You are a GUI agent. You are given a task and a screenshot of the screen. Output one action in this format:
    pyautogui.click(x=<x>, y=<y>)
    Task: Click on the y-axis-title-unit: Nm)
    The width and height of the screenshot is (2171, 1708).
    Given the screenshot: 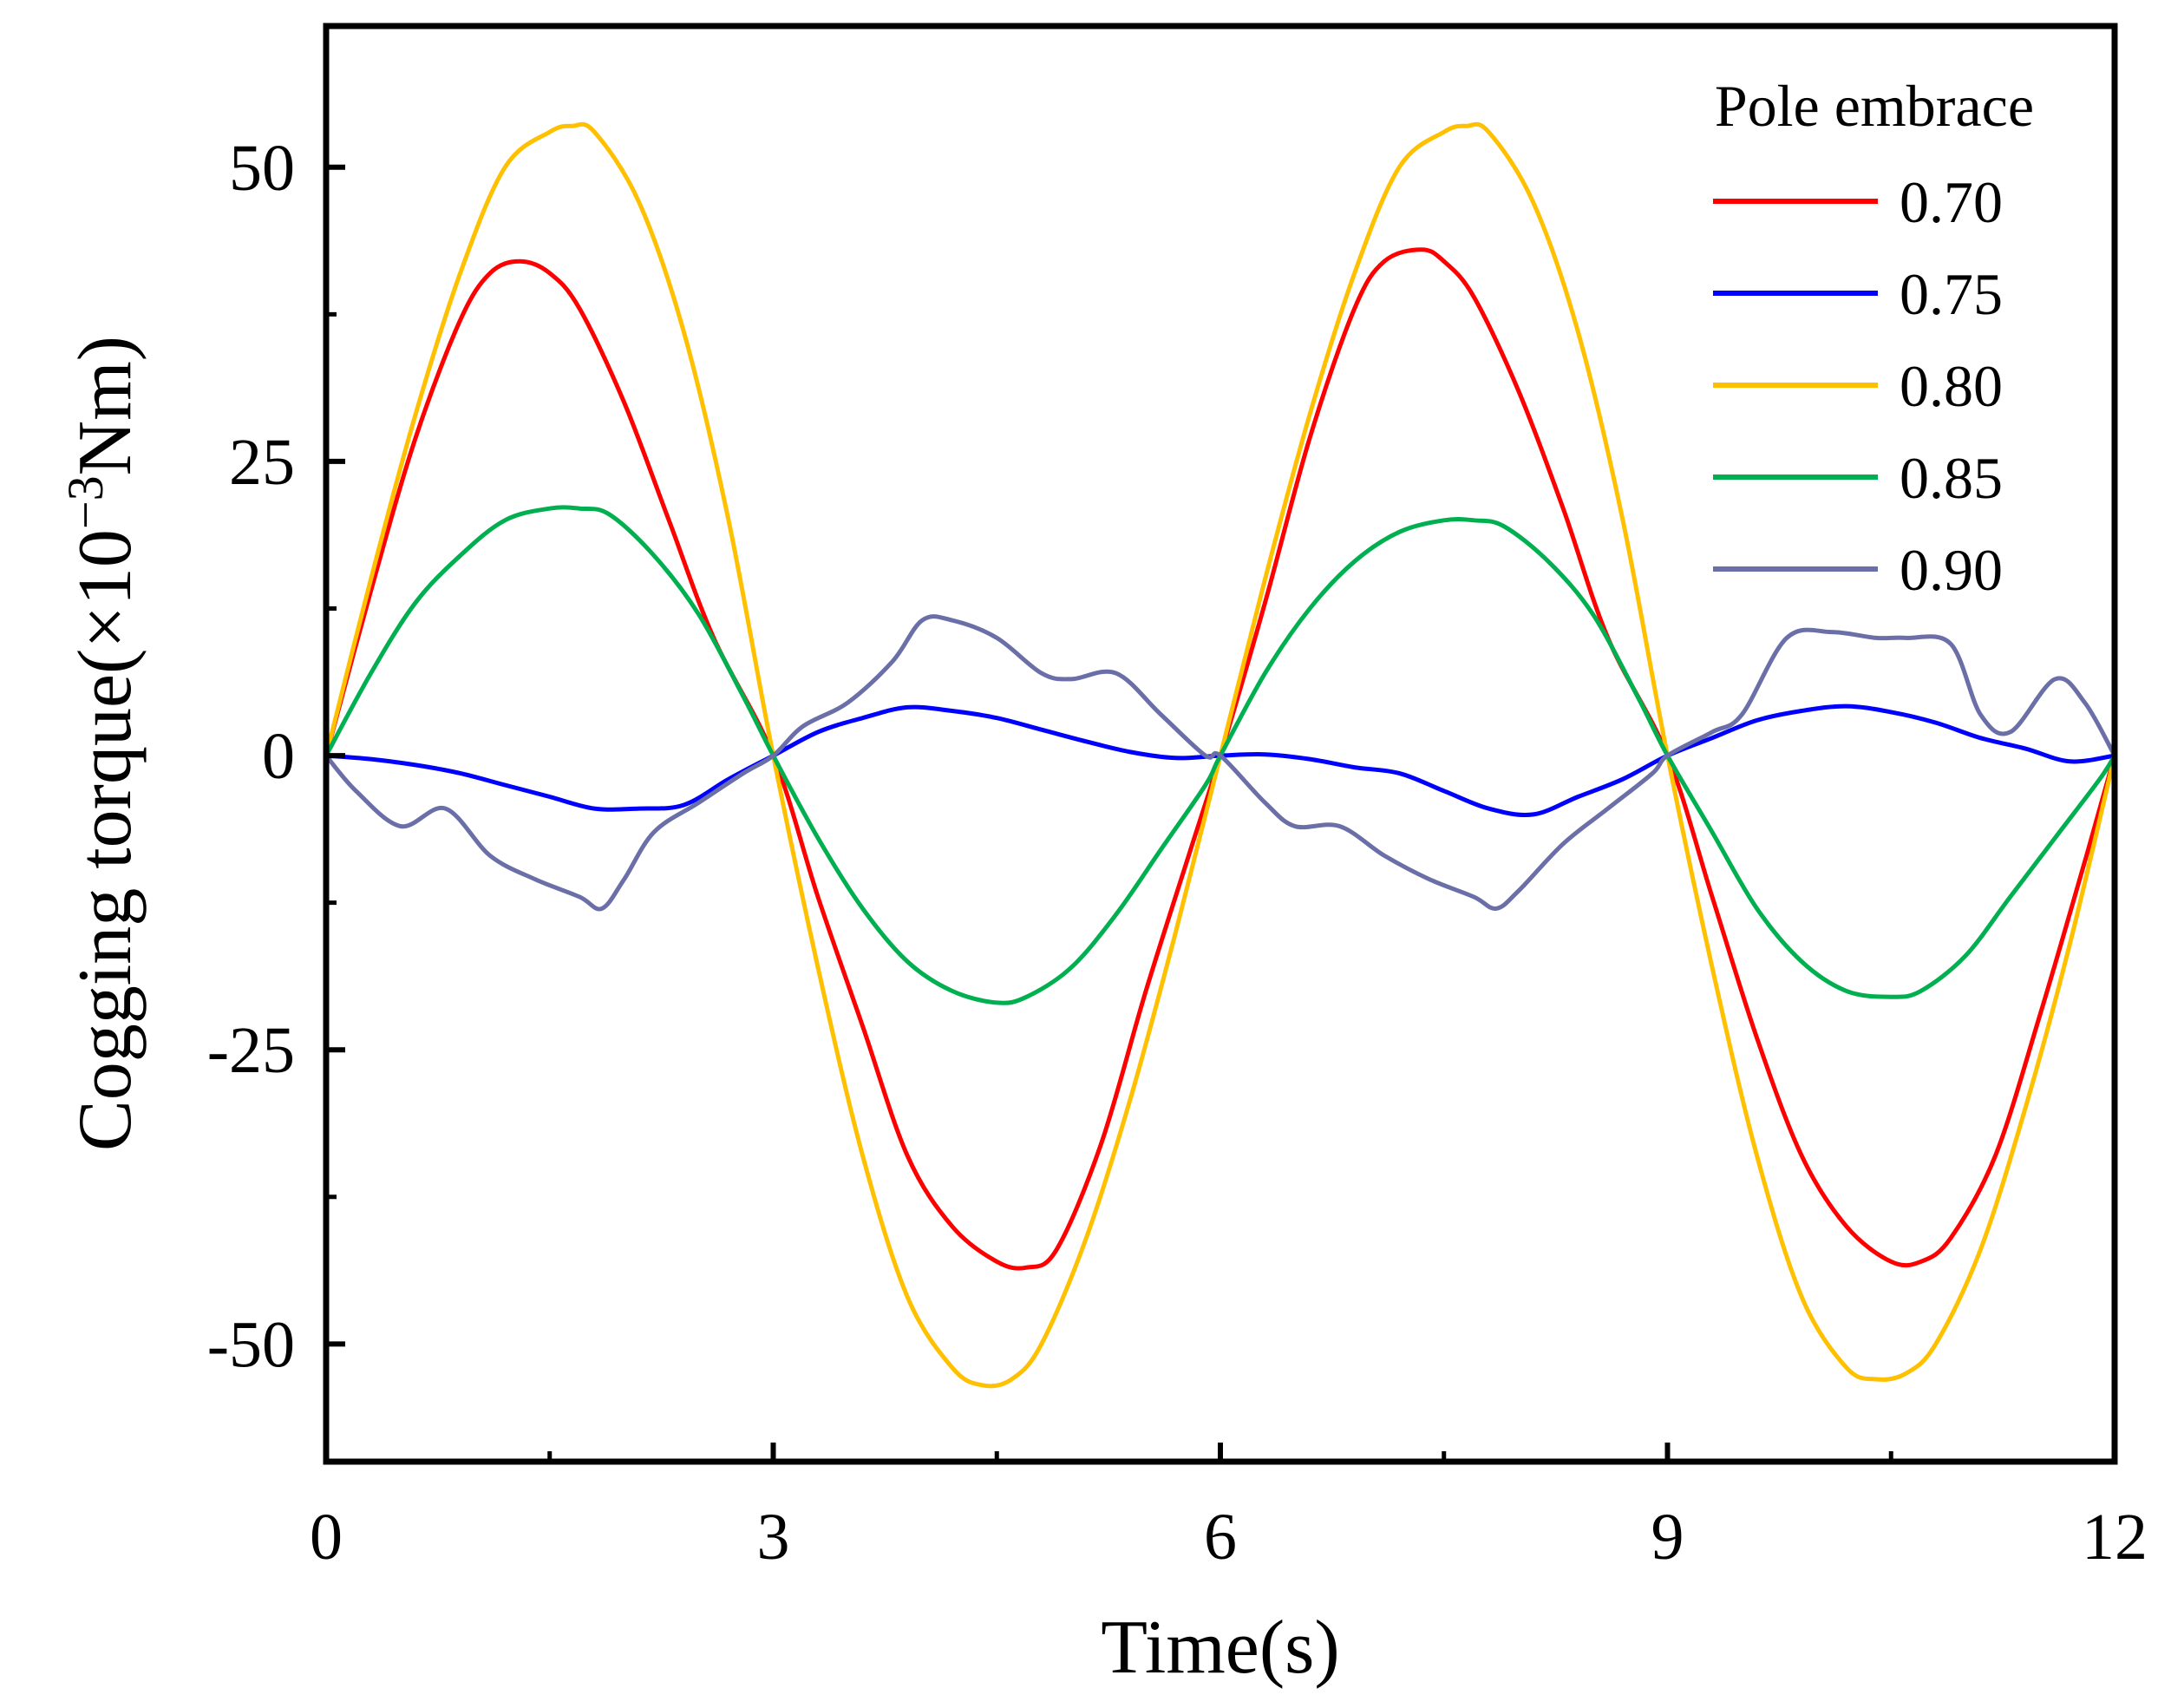 What is the action you would take?
    pyautogui.click(x=105, y=406)
    